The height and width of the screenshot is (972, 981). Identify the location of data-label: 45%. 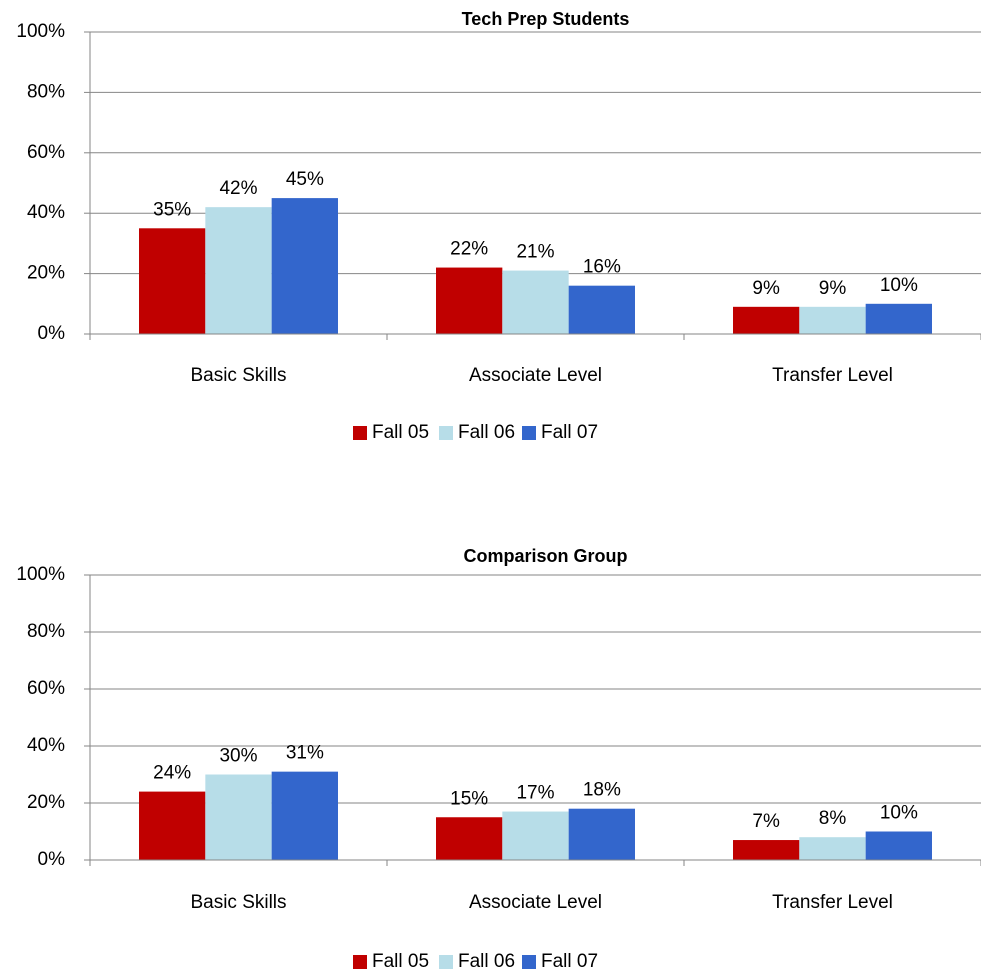
(305, 179).